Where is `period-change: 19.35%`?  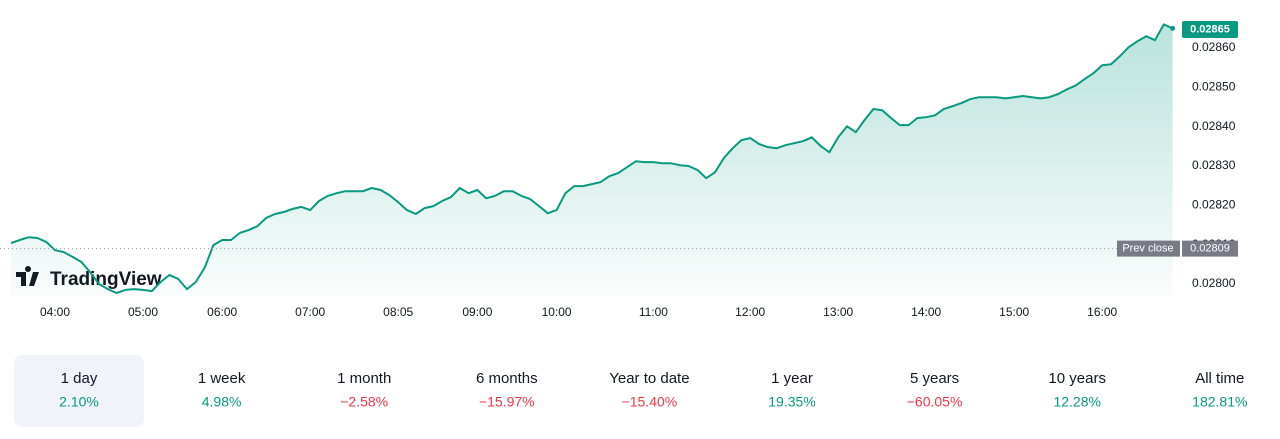 period-change: 19.35% is located at coordinates (791, 402).